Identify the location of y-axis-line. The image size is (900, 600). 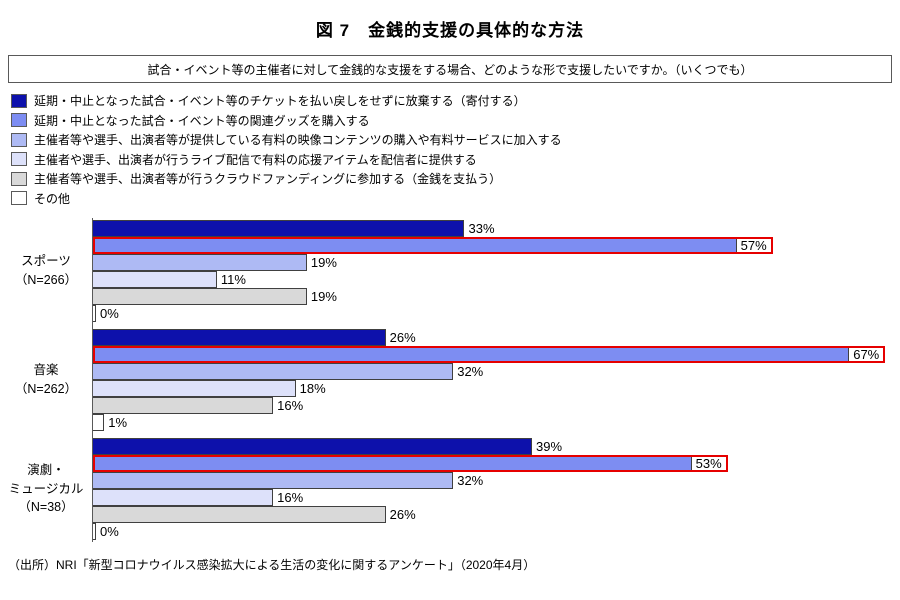
(92, 380).